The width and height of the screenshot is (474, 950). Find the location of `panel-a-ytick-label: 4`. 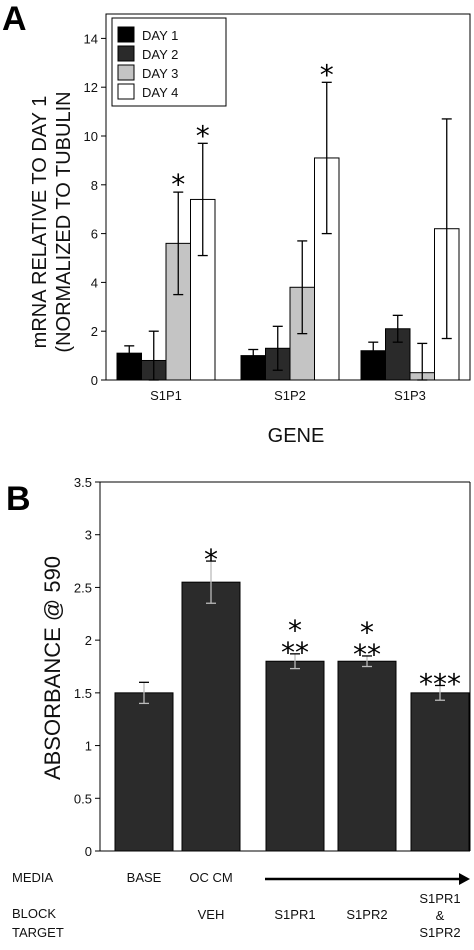

panel-a-ytick-label: 4 is located at coordinates (94, 282).